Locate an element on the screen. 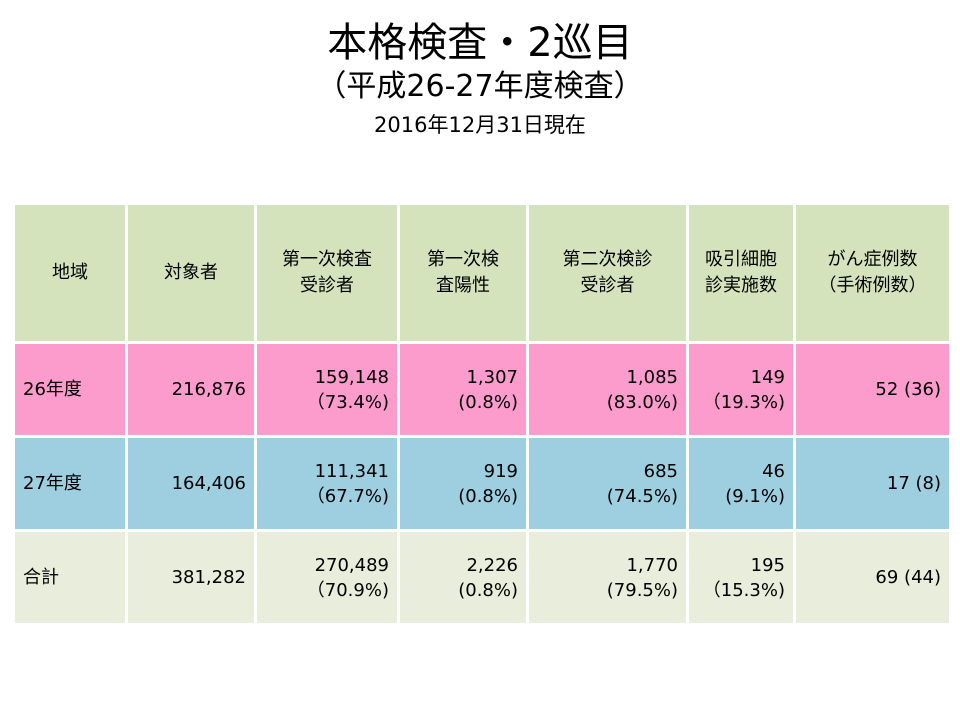 This screenshot has height=720, width=960. cell-target: 216,876 is located at coordinates (191, 389).